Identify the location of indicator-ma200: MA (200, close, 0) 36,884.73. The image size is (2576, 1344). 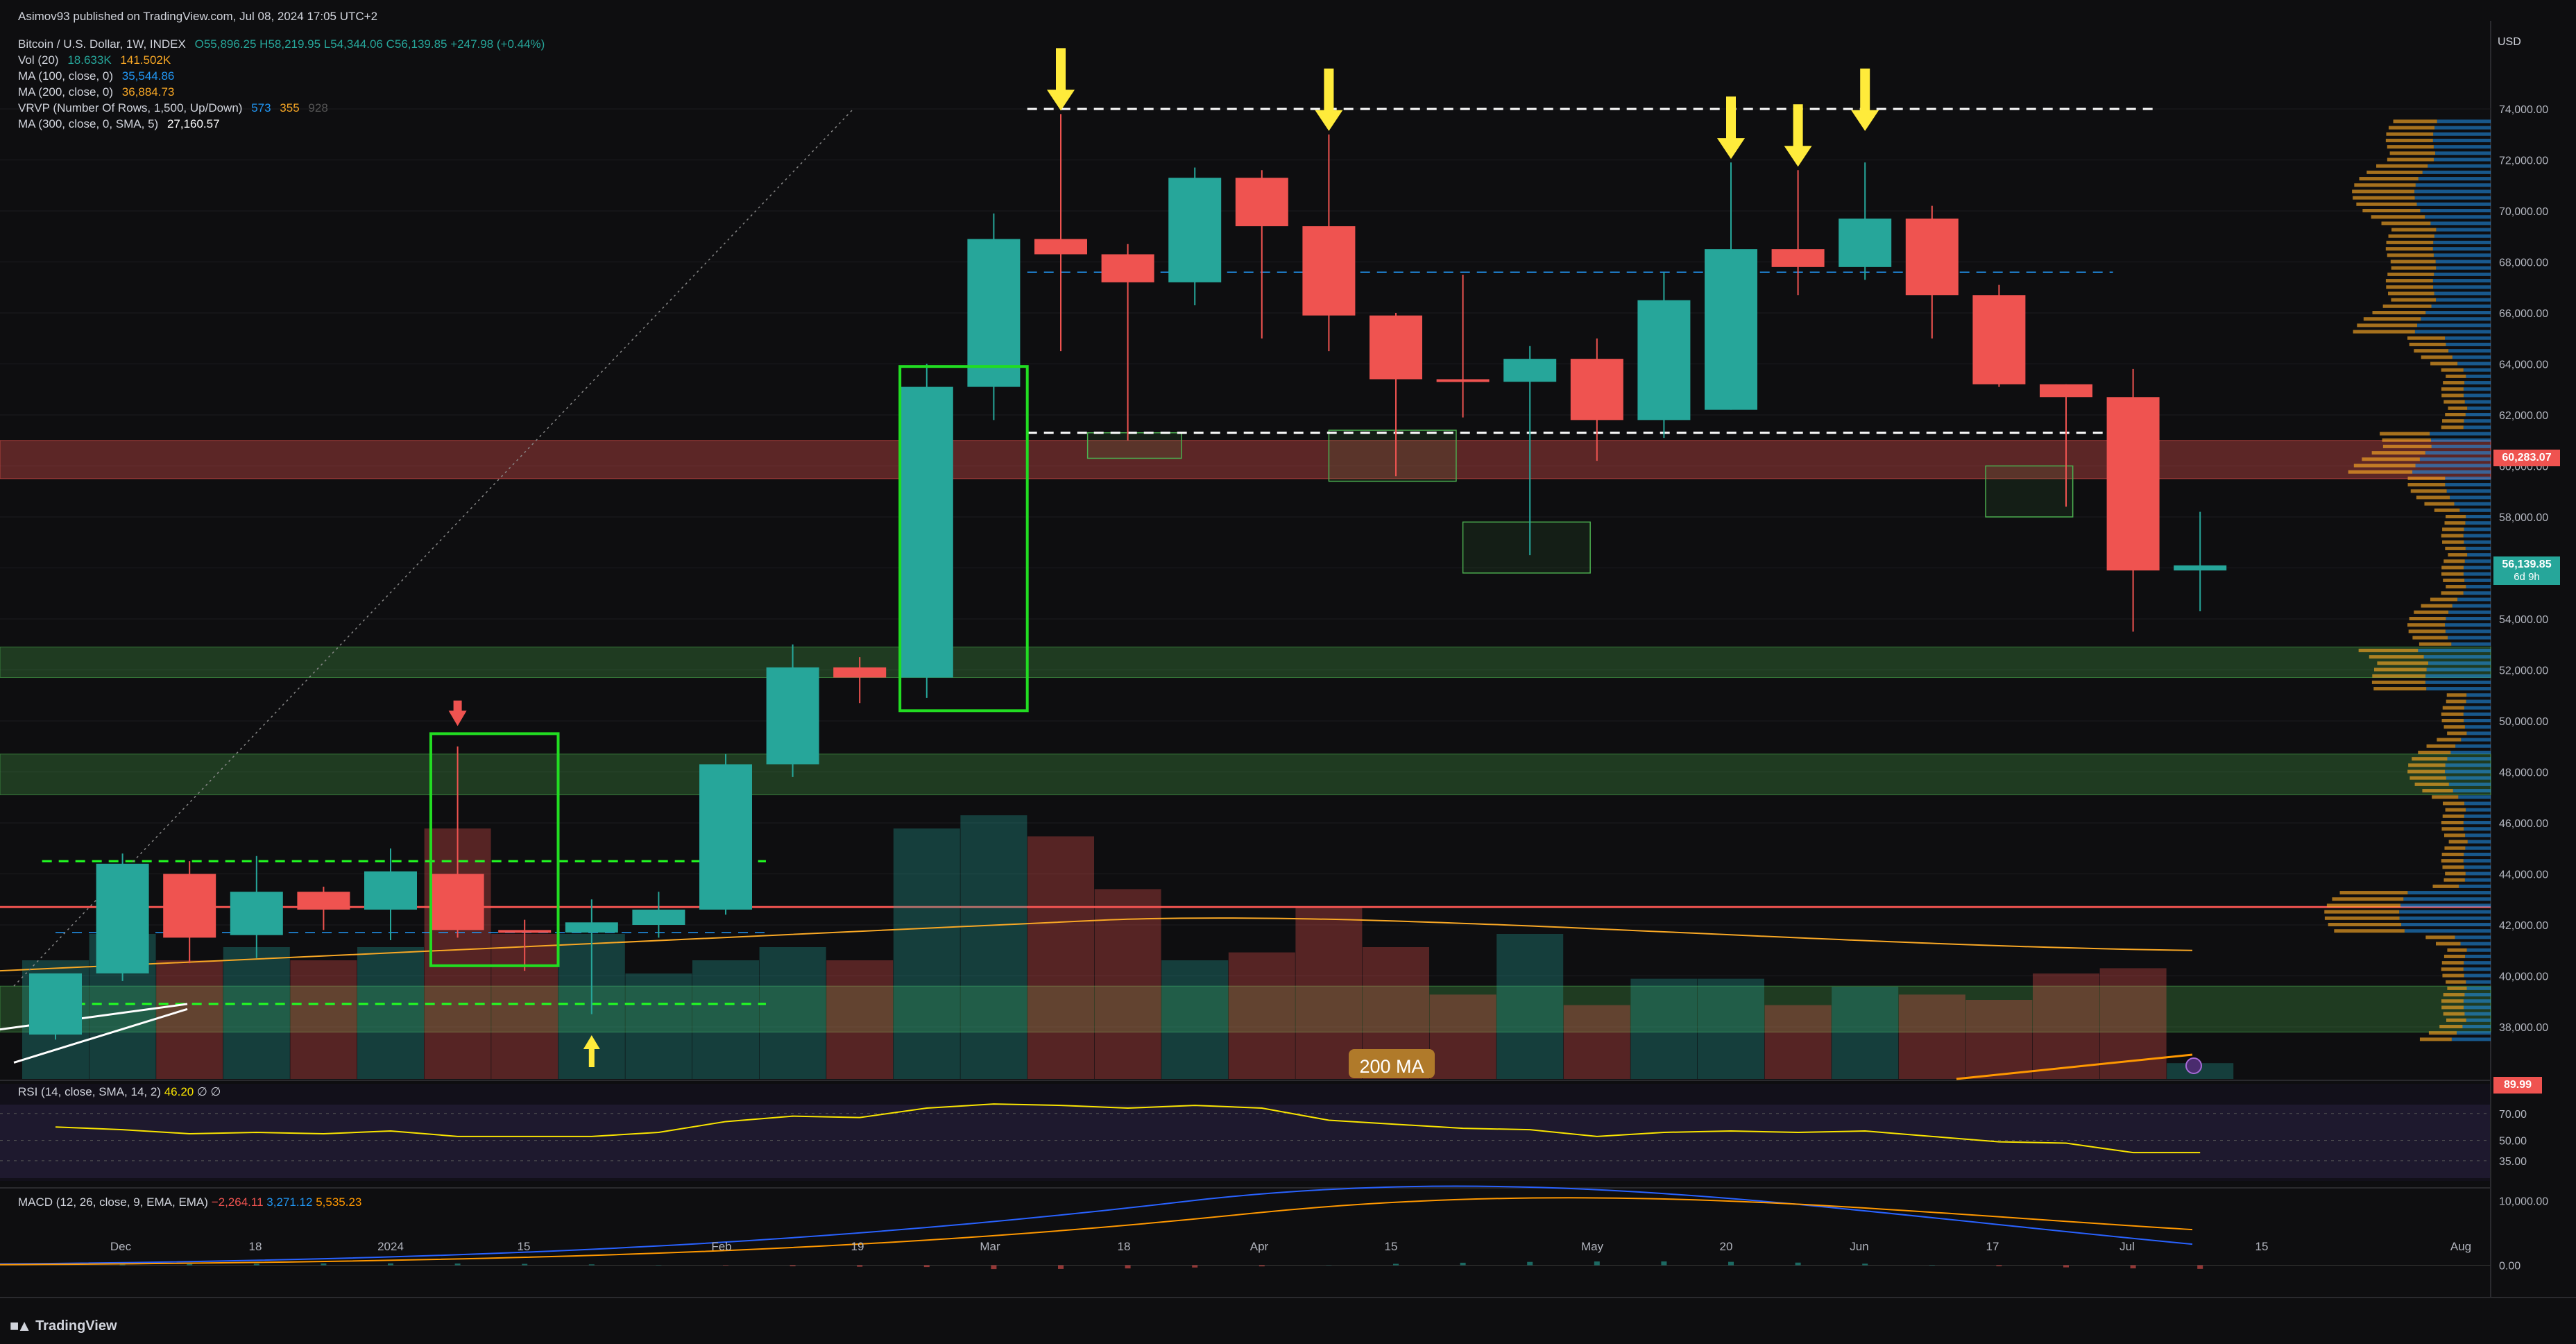
(281, 92).